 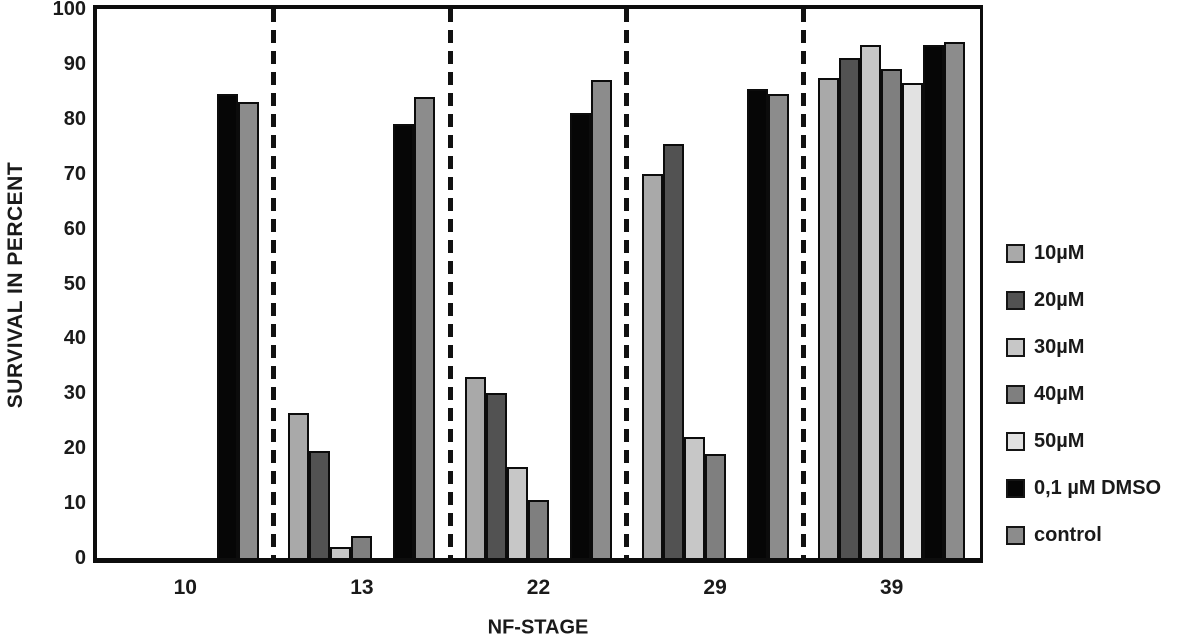 I want to click on legend-item: 50µM, so click(x=1083, y=441).